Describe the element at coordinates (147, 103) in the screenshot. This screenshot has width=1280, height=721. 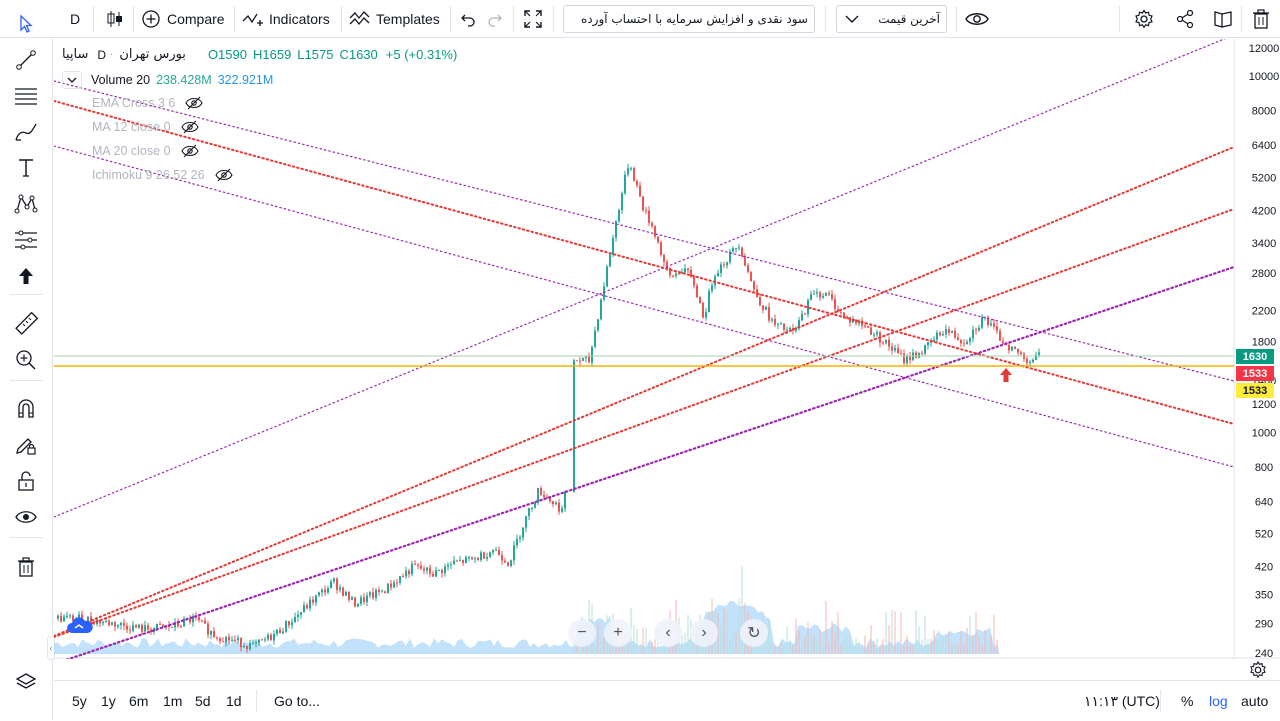
I see `indicator-ema-cross: EMA Cross 3 6` at that location.